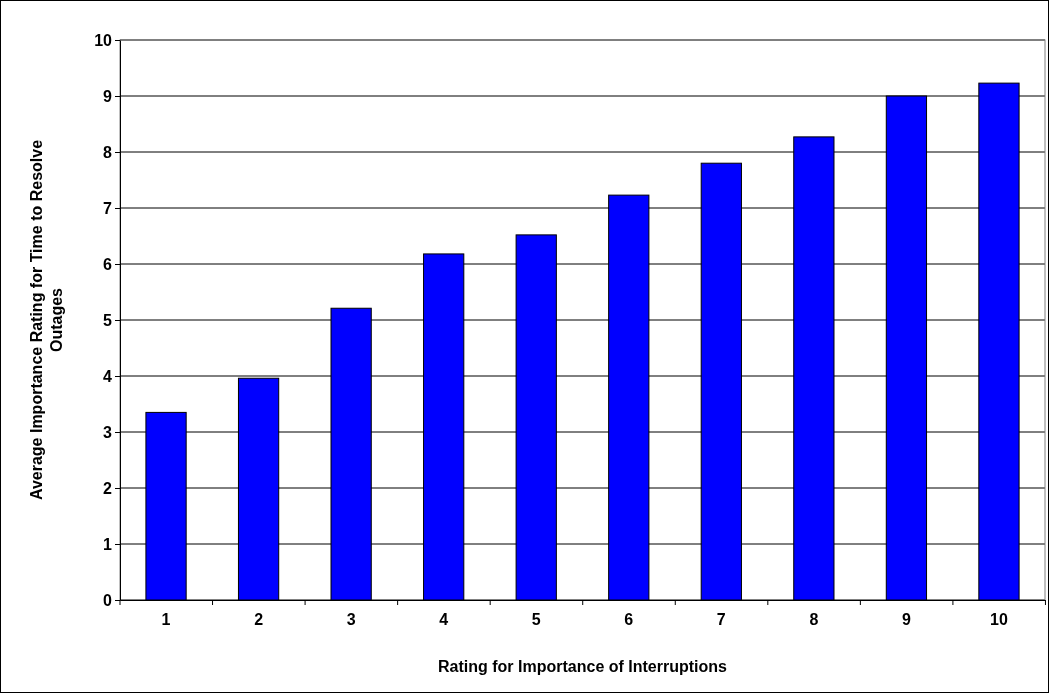  I want to click on y-tick-label: 5, so click(108, 320).